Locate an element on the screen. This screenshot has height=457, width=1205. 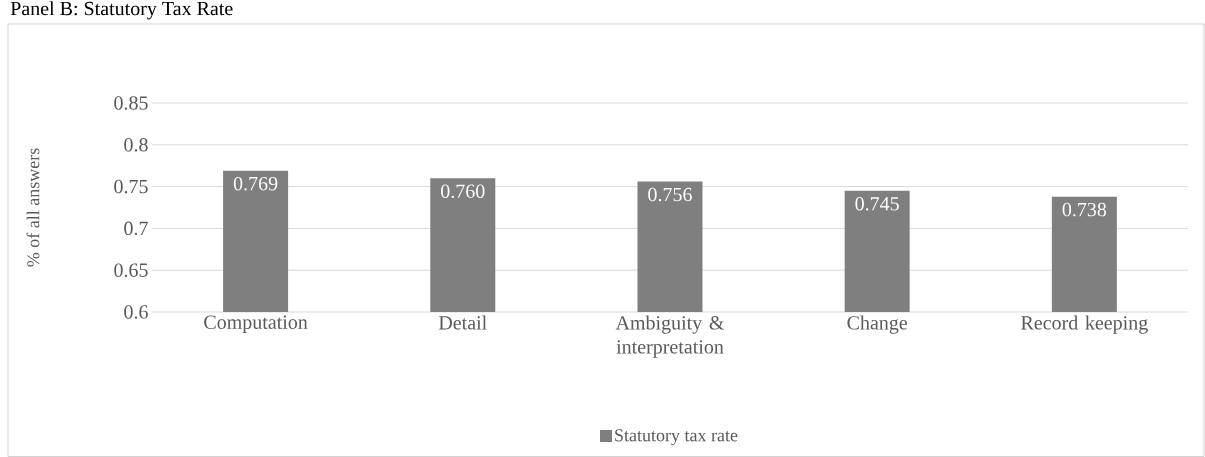
x-tick-label: Detail is located at coordinates (462, 322).